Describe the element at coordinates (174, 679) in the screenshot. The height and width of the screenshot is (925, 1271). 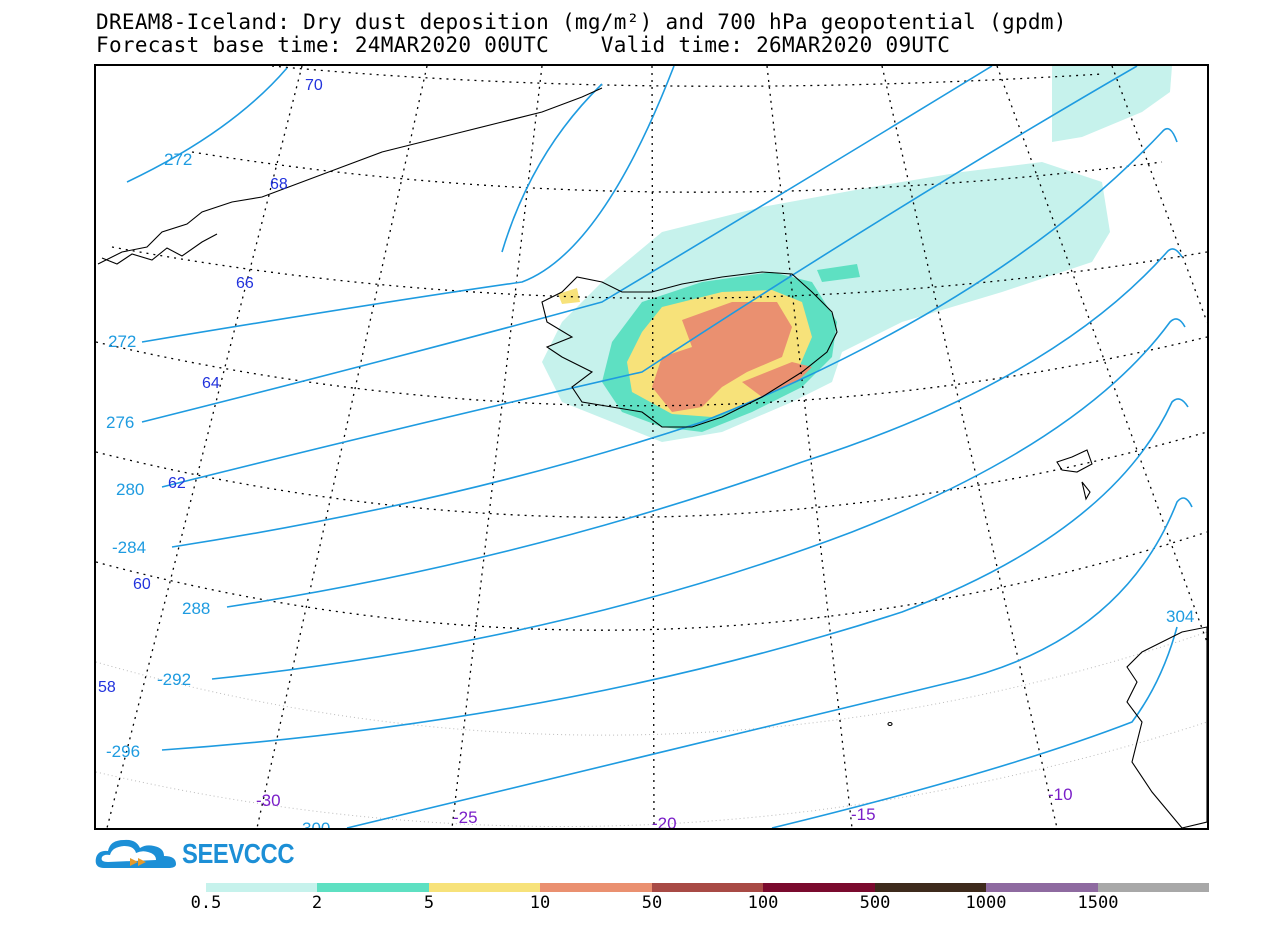
I see `isoline-label: -292` at that location.